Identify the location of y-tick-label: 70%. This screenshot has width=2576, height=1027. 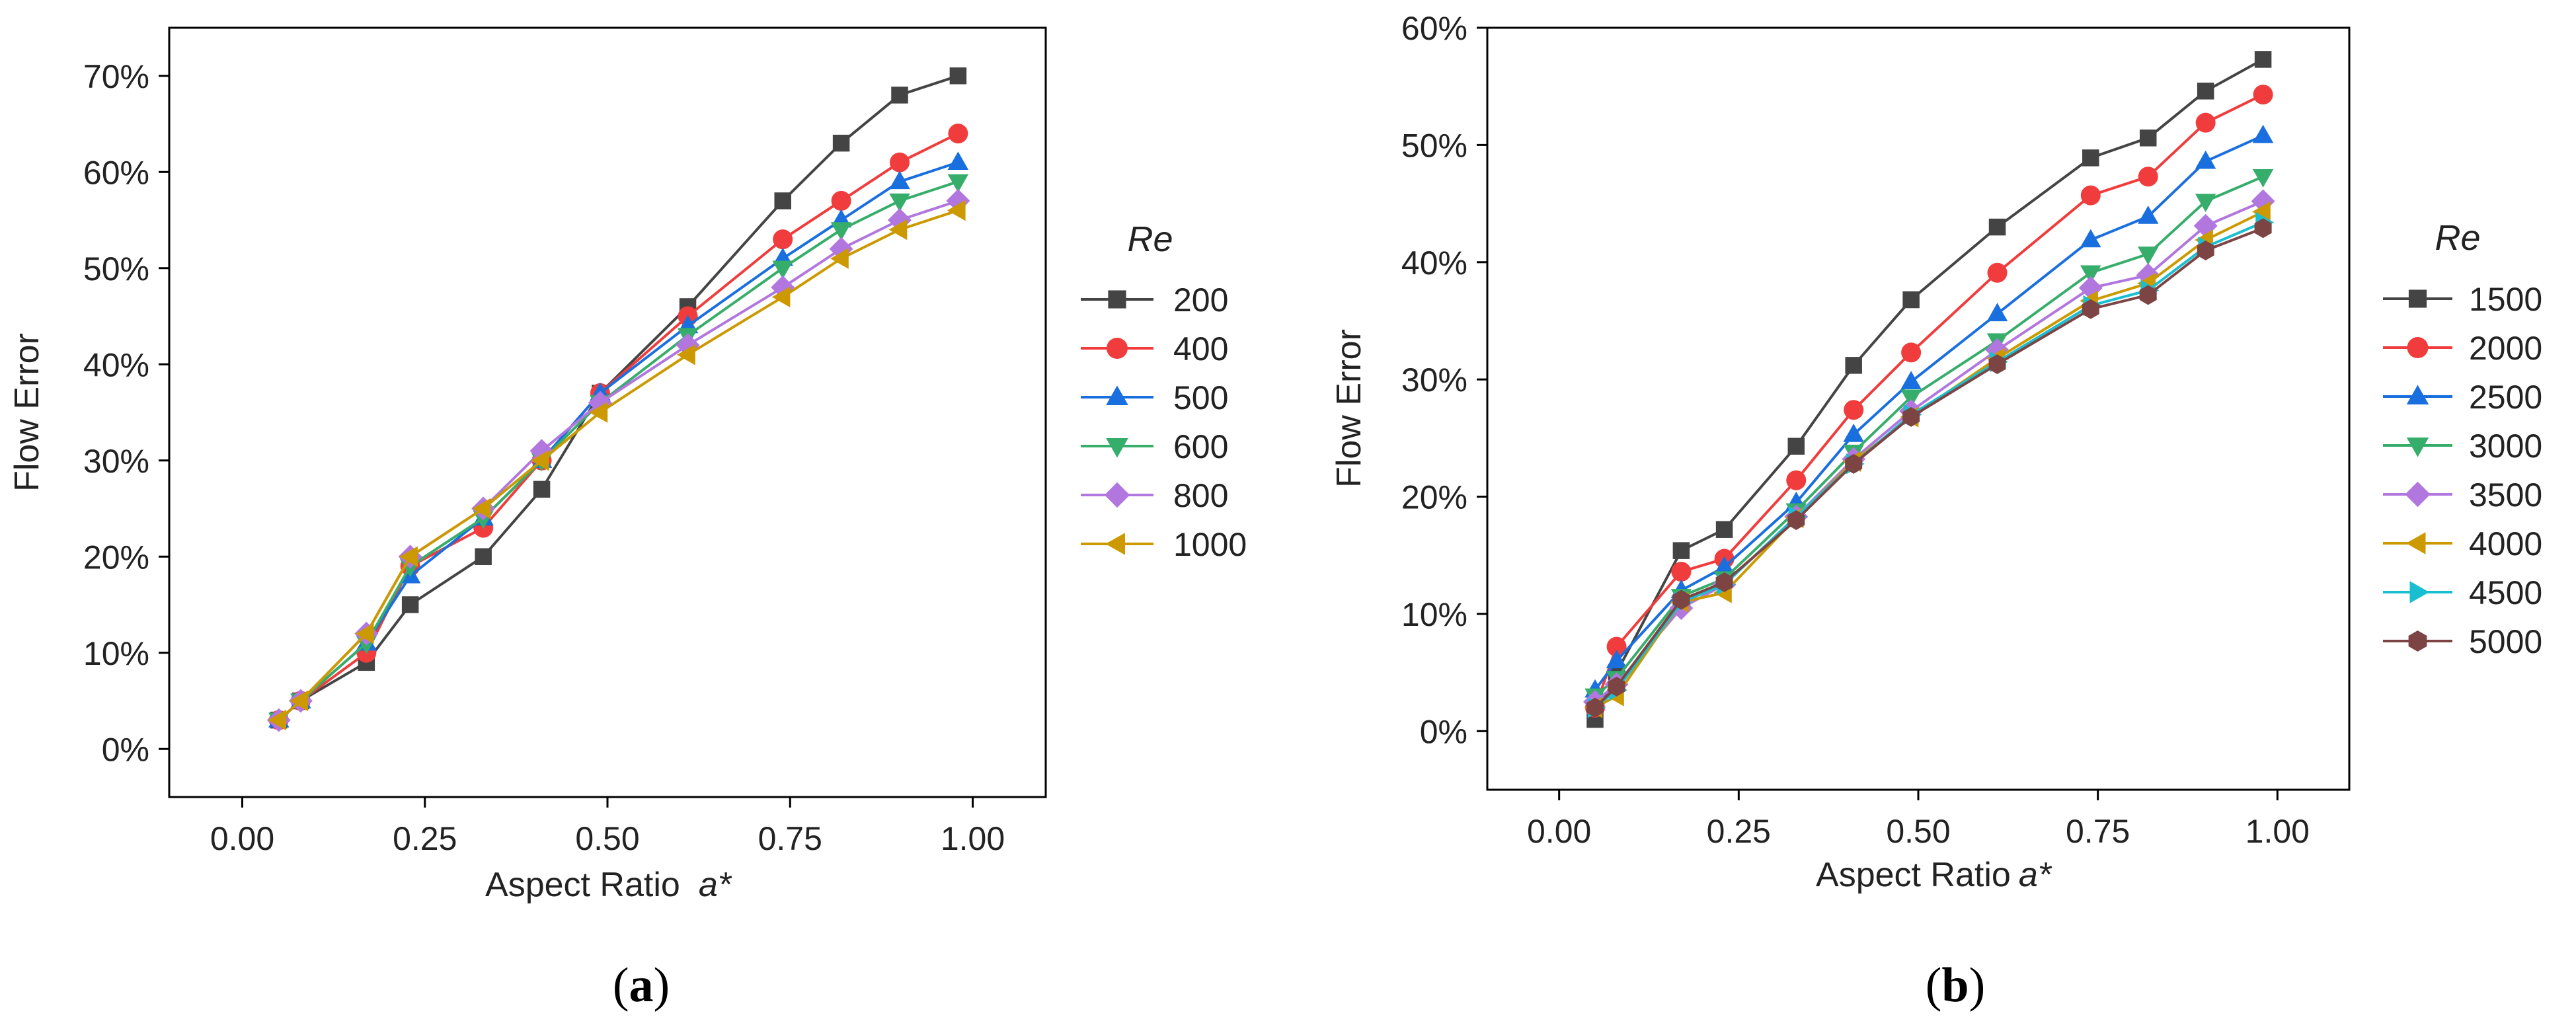
(116, 76).